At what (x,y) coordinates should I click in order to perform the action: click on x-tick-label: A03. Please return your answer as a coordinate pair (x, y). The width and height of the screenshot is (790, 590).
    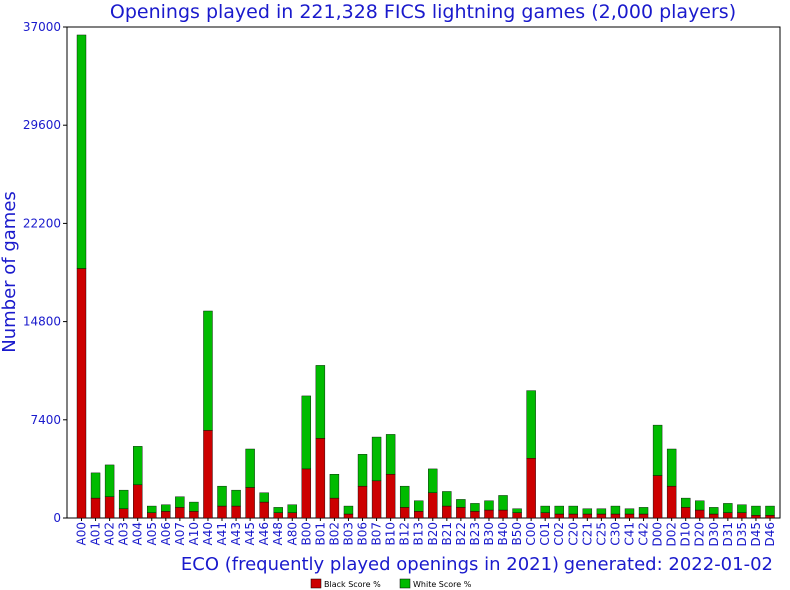
    Looking at the image, I should click on (124, 533).